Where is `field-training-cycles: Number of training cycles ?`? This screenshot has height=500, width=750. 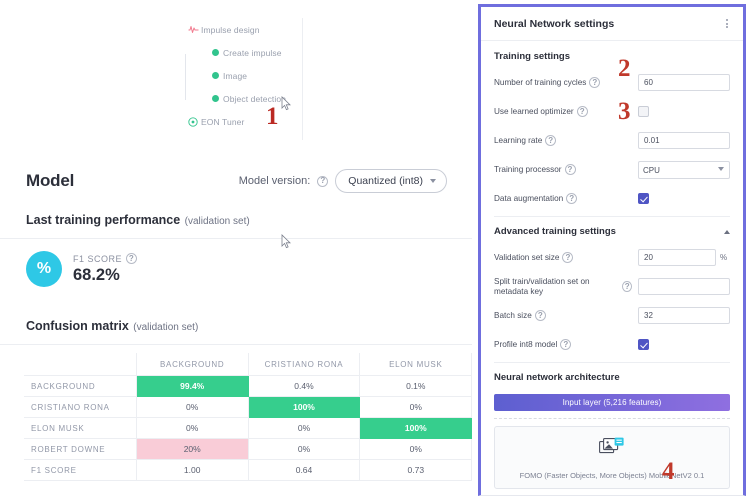 field-training-cycles: Number of training cycles ? is located at coordinates (612, 82).